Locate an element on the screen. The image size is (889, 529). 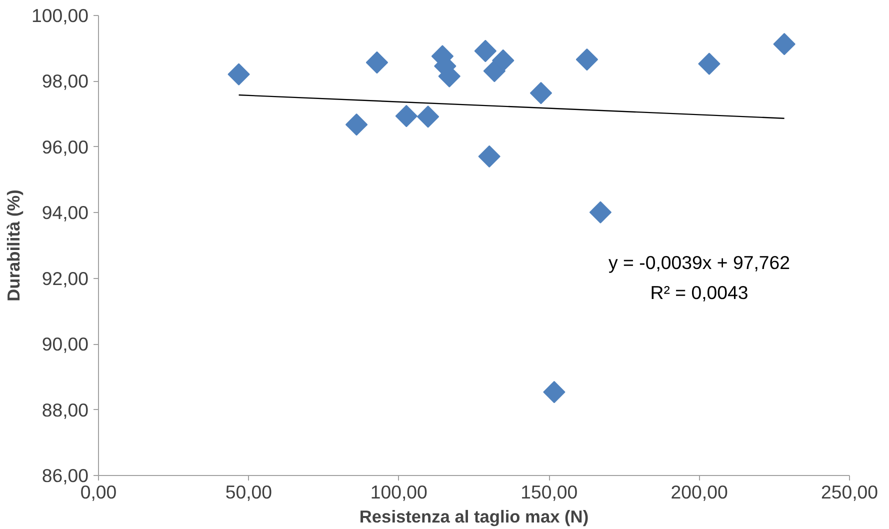
y-tick-label: 100,00 is located at coordinates (59, 15).